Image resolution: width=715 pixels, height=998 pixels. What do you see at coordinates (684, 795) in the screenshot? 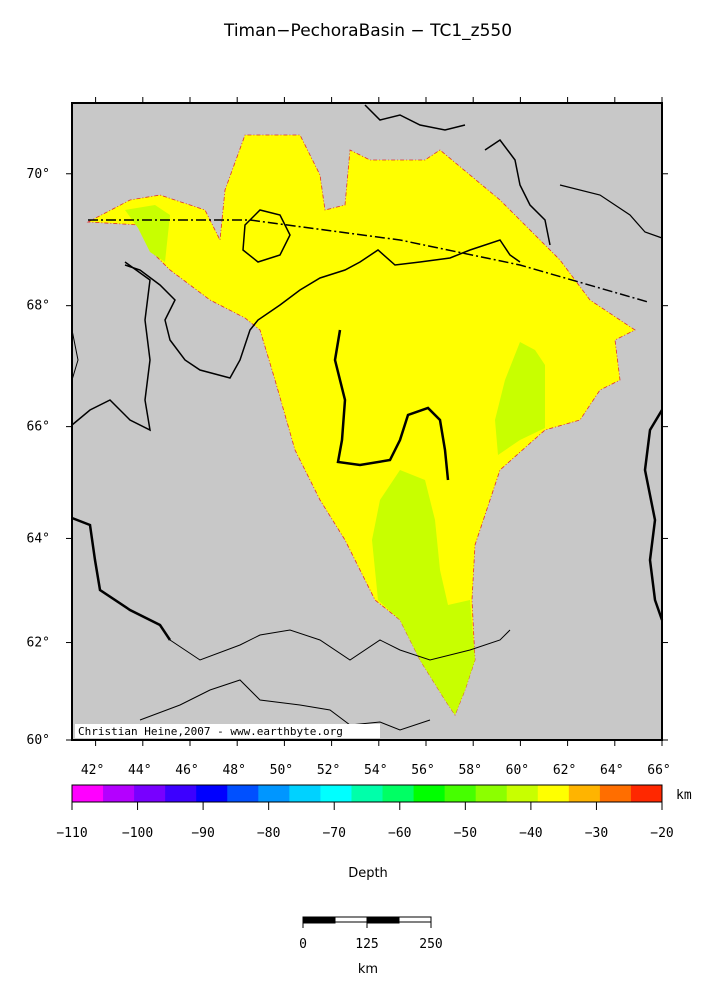
I see `colorbar-unit: km` at bounding box center [684, 795].